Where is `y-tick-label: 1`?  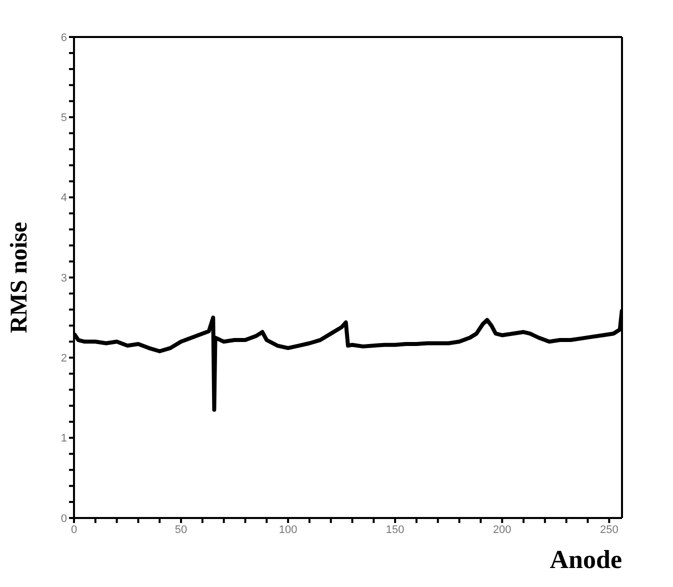 y-tick-label: 1 is located at coordinates (63, 438).